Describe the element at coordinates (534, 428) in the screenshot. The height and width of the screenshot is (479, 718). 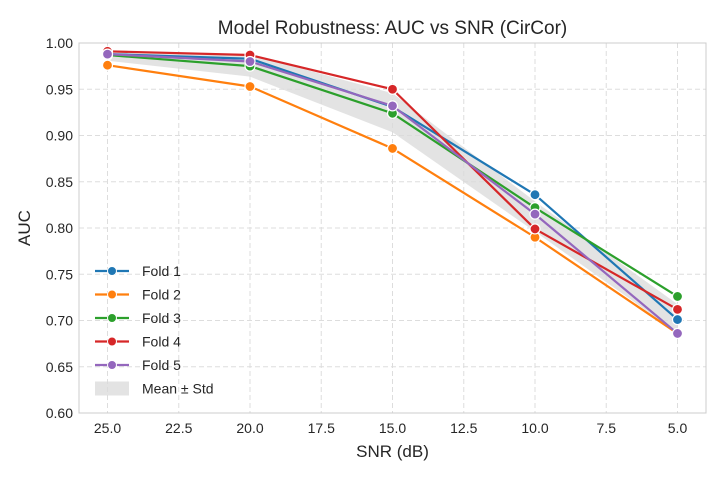
I see `x-tick-label: 10.0` at that location.